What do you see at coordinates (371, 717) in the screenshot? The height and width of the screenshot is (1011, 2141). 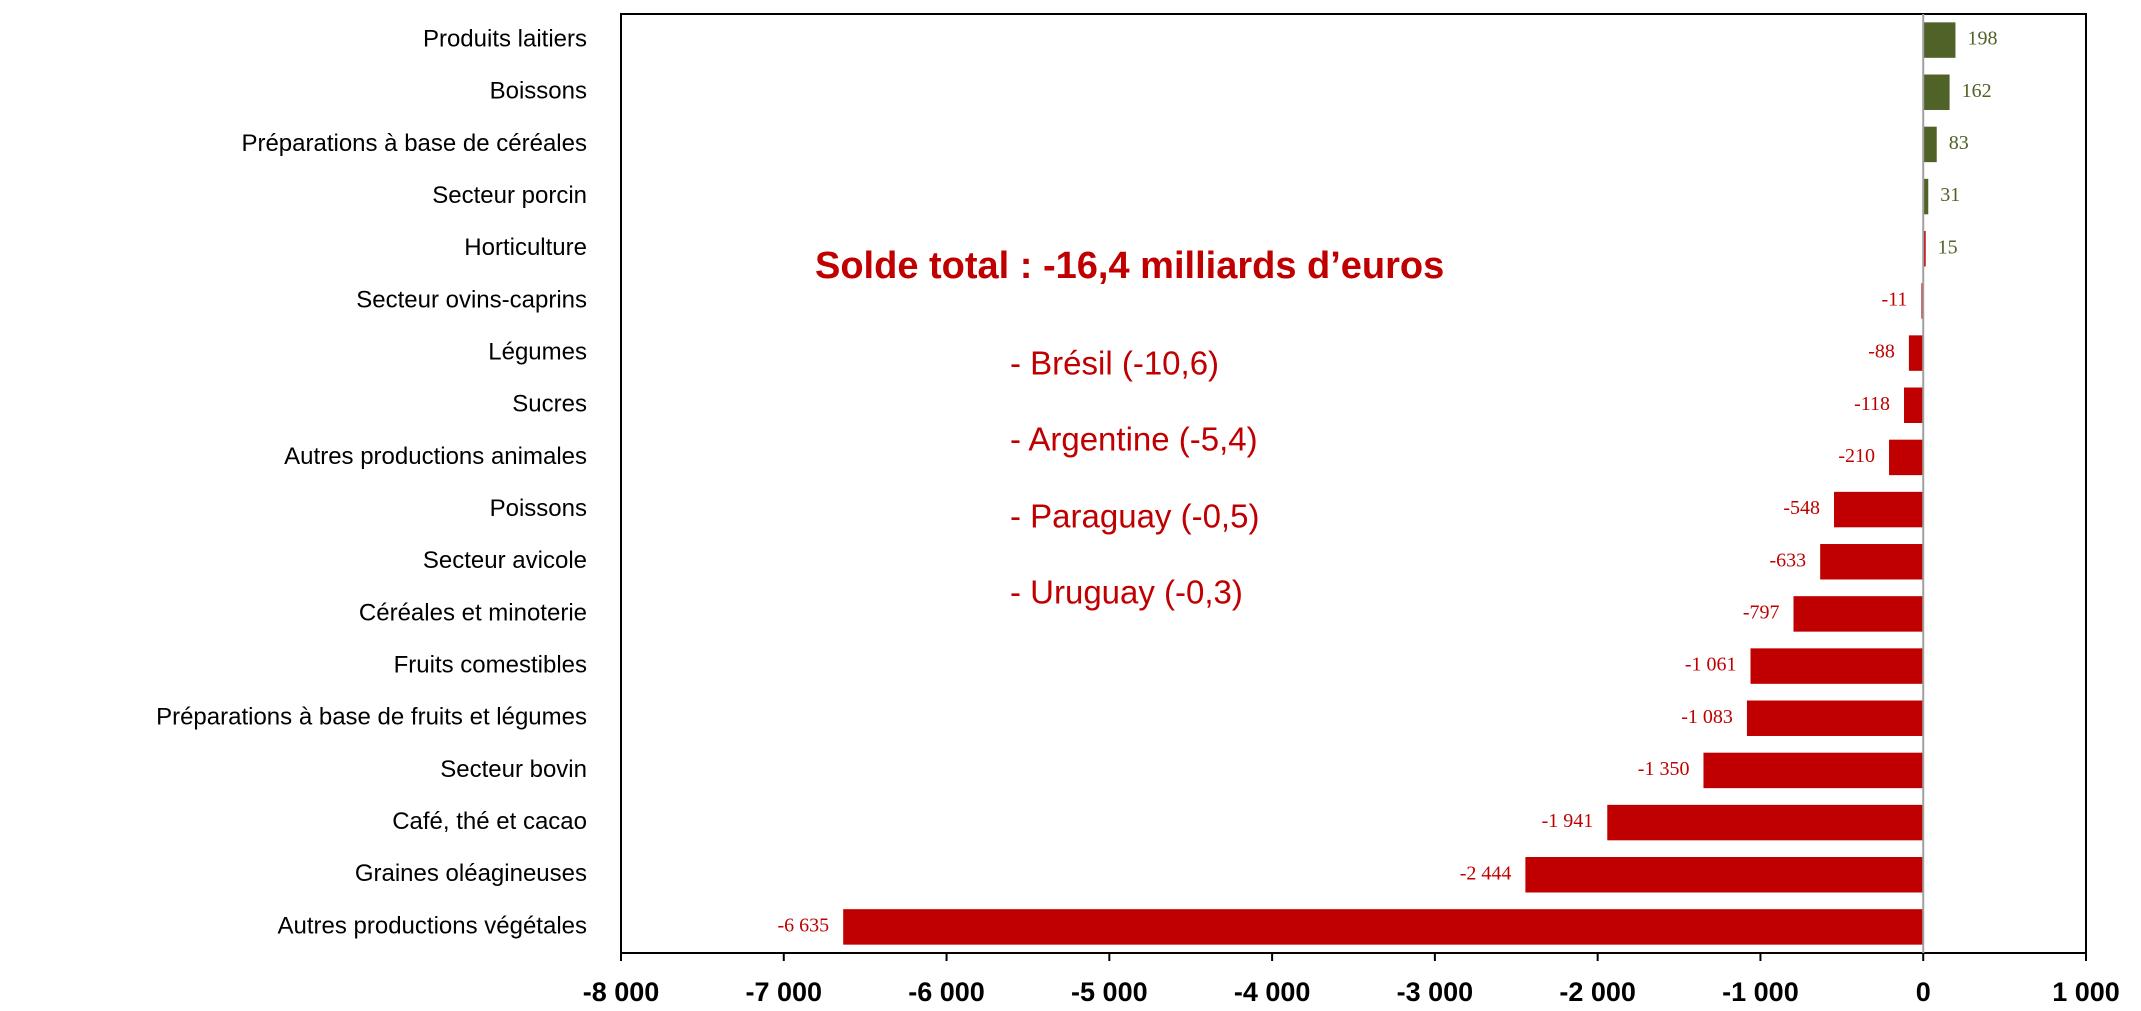 I see `category-label: Préparations à base de fruits et légumes` at bounding box center [371, 717].